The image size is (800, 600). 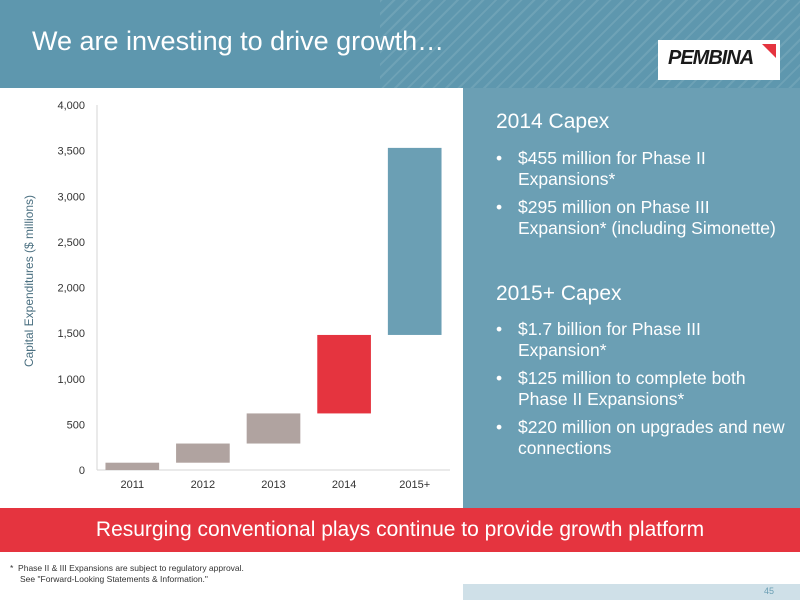 I want to click on y-tick-label: 1,500, so click(x=71, y=334).